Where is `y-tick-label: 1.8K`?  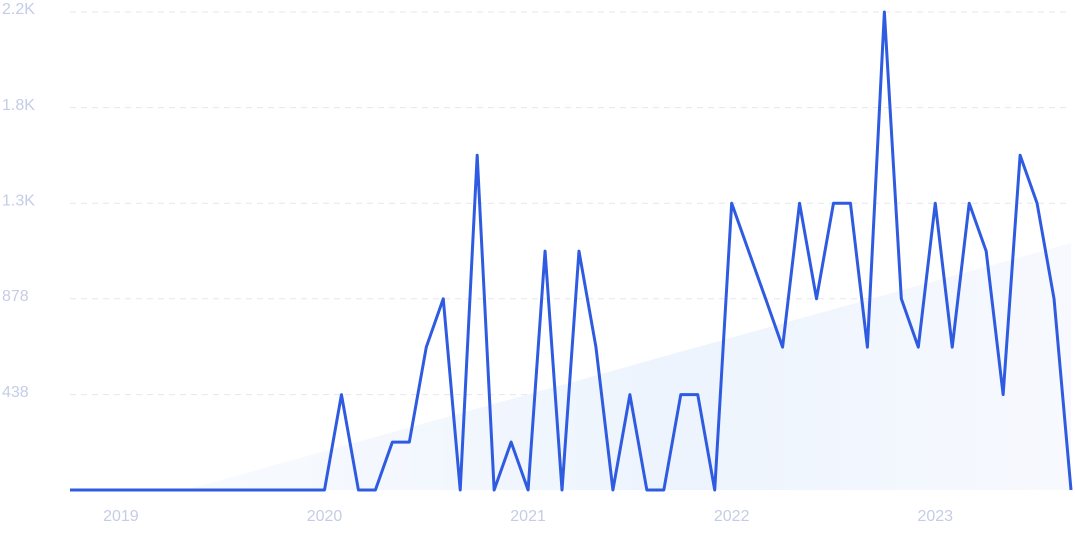
y-tick-label: 1.8K is located at coordinates (18, 105).